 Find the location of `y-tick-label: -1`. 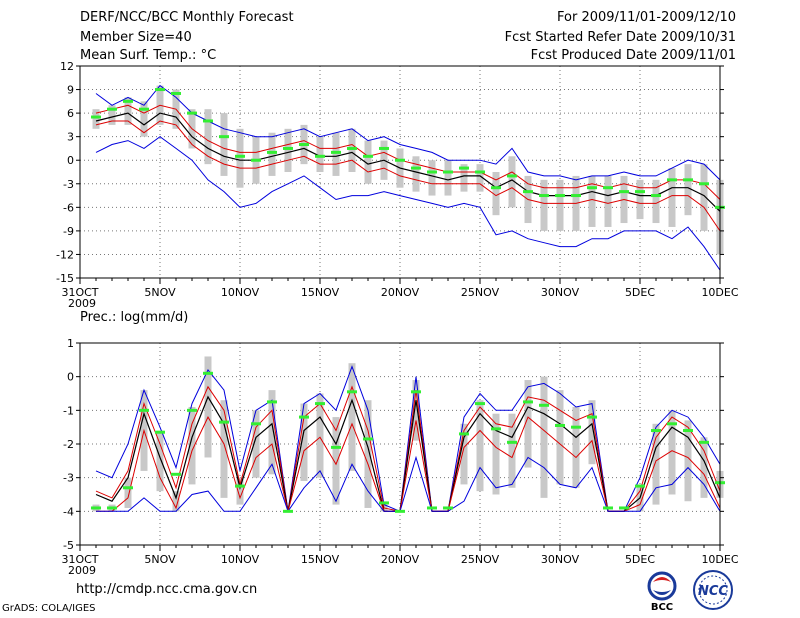

y-tick-label: -1 is located at coordinates (68, 410).